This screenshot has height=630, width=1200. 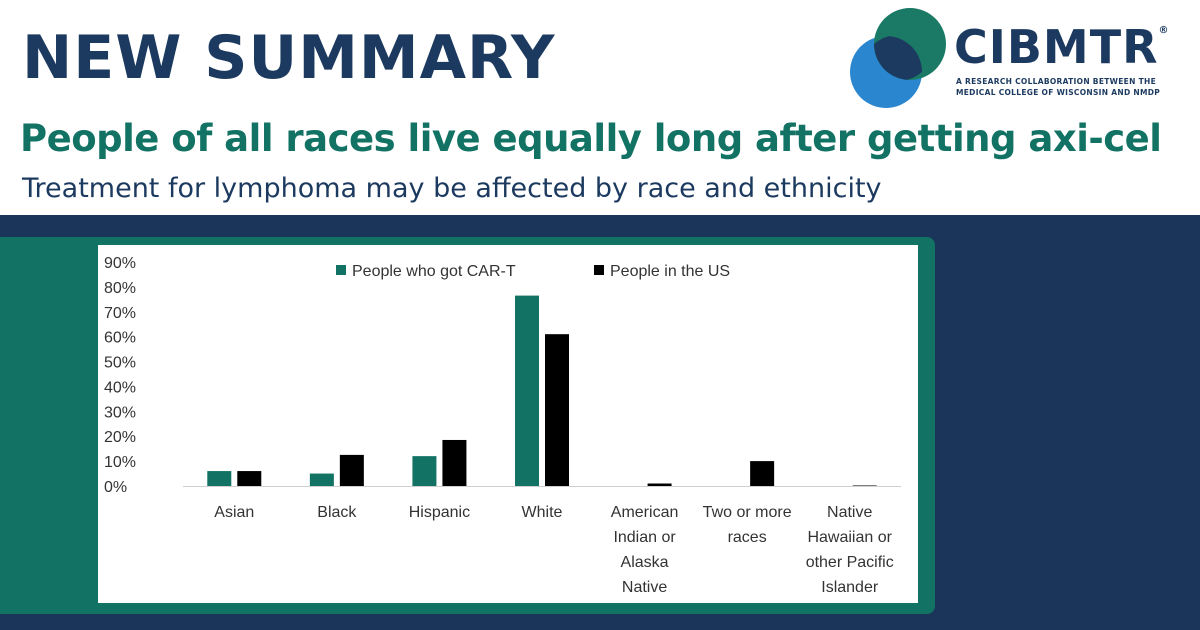 I want to click on x-category-label: Native Hawaiian or other Pacific Islander, so click(x=850, y=550).